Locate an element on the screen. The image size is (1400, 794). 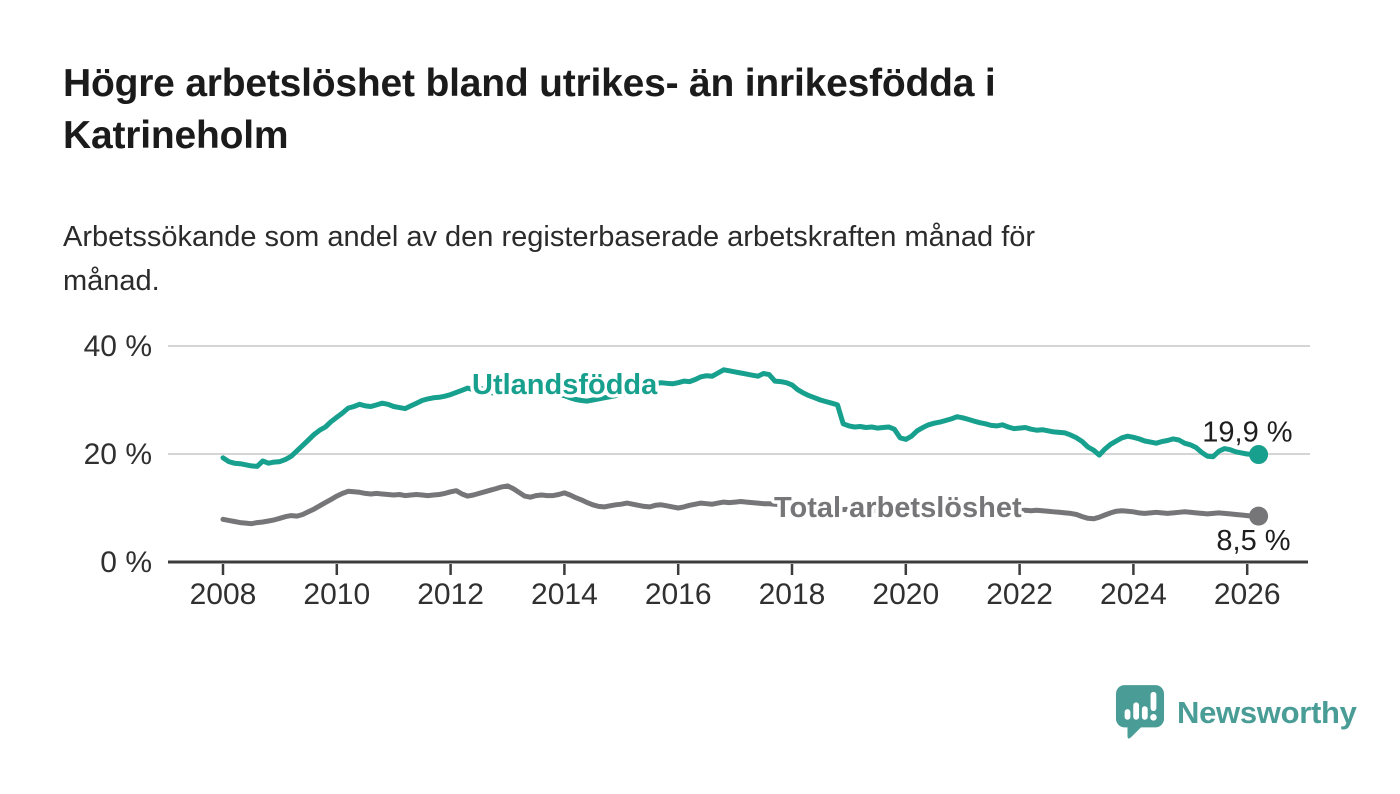
newsworthy-logo-icon is located at coordinates (1140, 712).